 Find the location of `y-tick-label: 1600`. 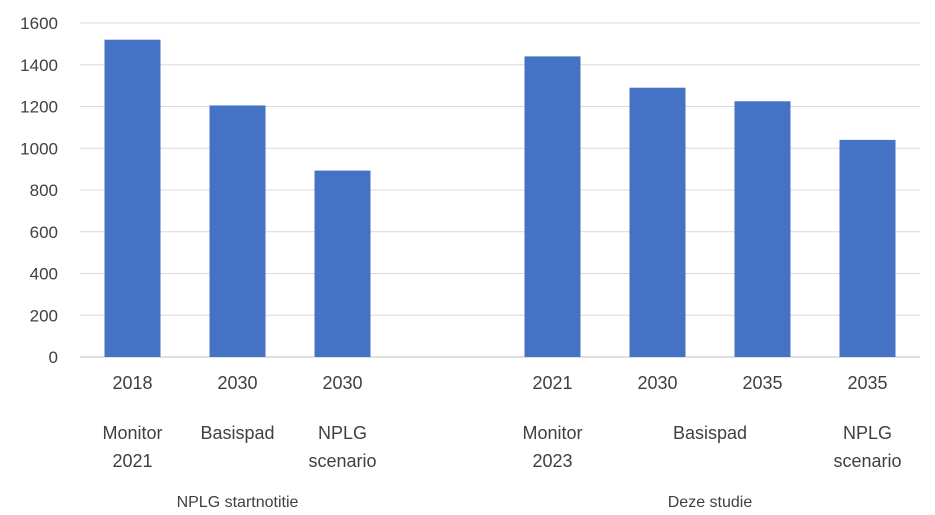

y-tick-label: 1600 is located at coordinates (39, 23).